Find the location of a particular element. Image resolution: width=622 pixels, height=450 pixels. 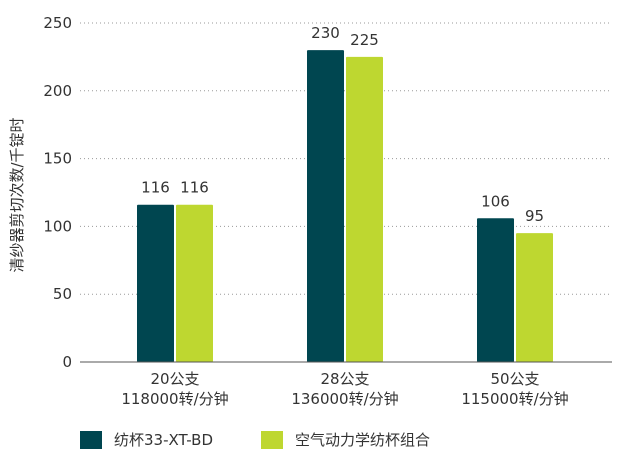

y-tick-label: 200 is located at coordinates (57, 91).